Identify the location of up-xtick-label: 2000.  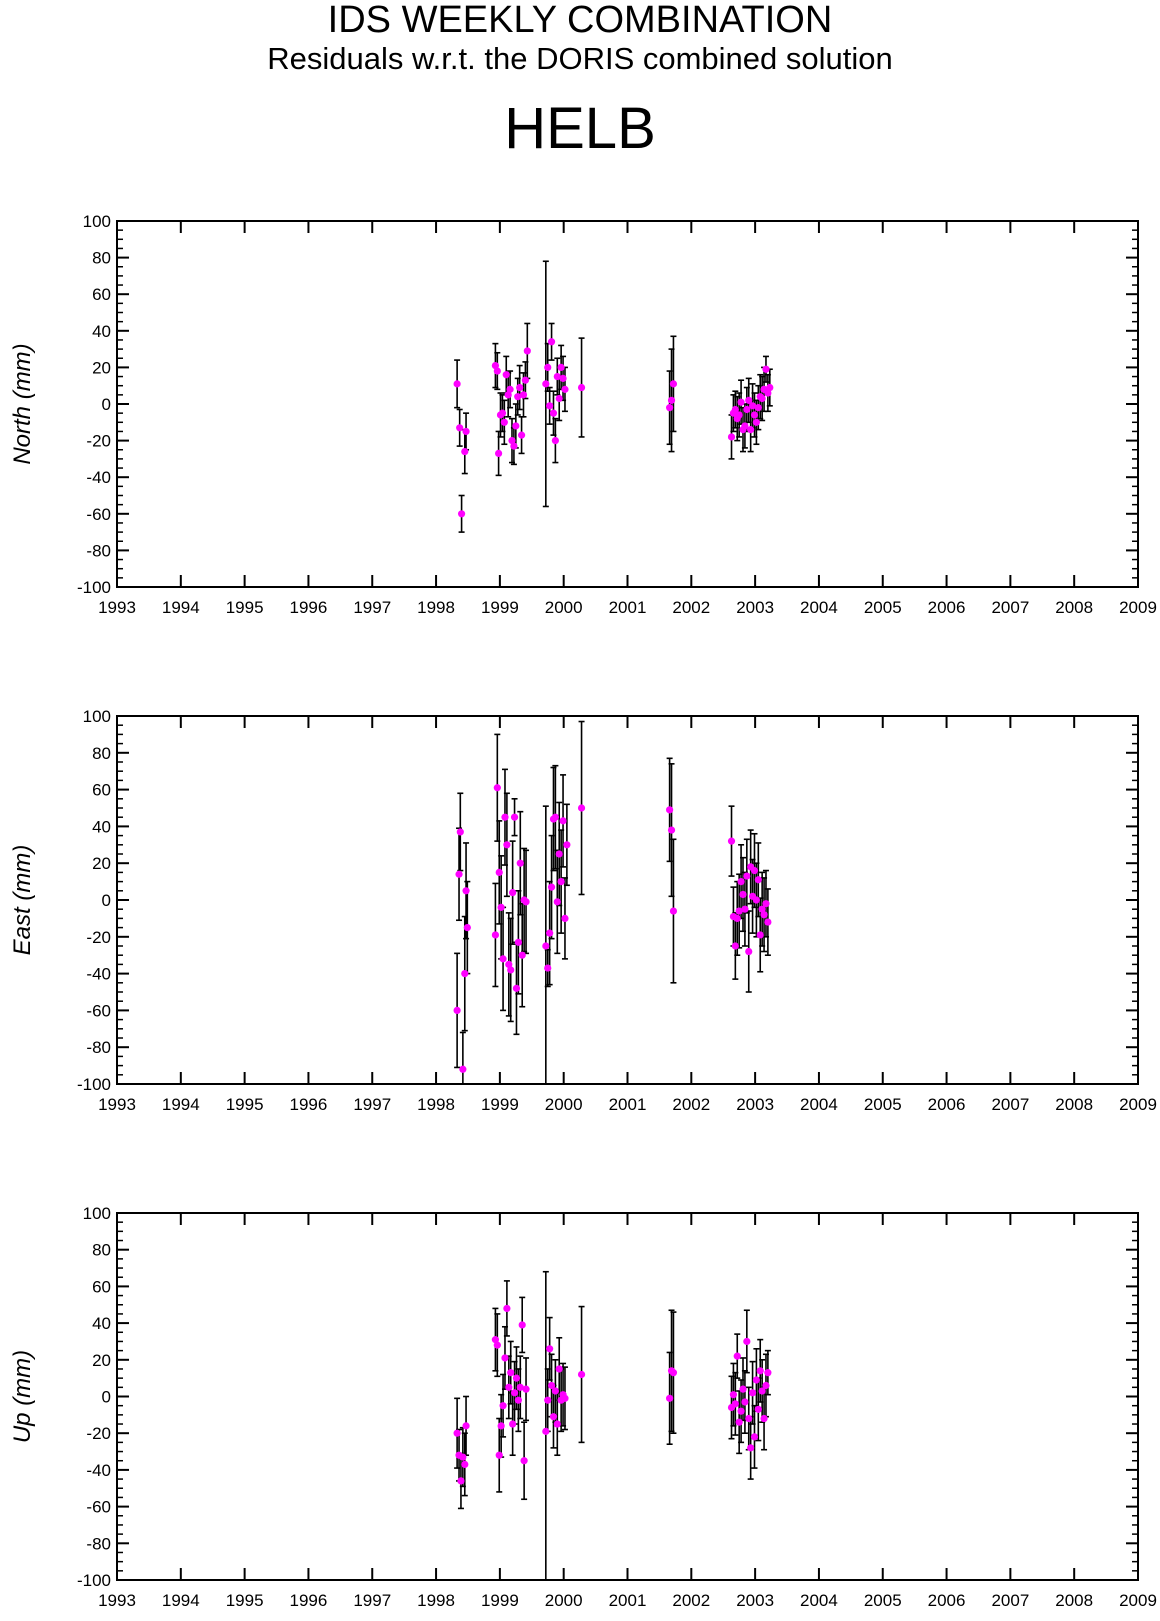
(564, 1600).